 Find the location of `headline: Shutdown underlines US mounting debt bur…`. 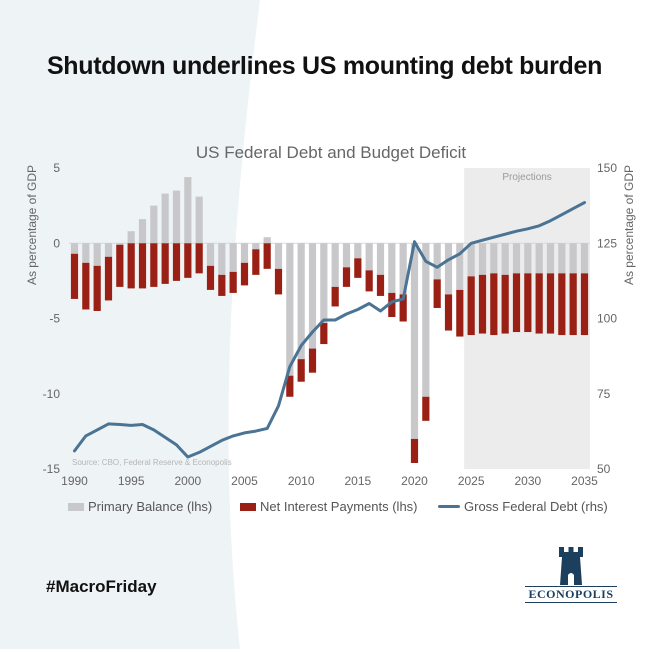

headline: Shutdown underlines US mounting debt bur… is located at coordinates (324, 66).